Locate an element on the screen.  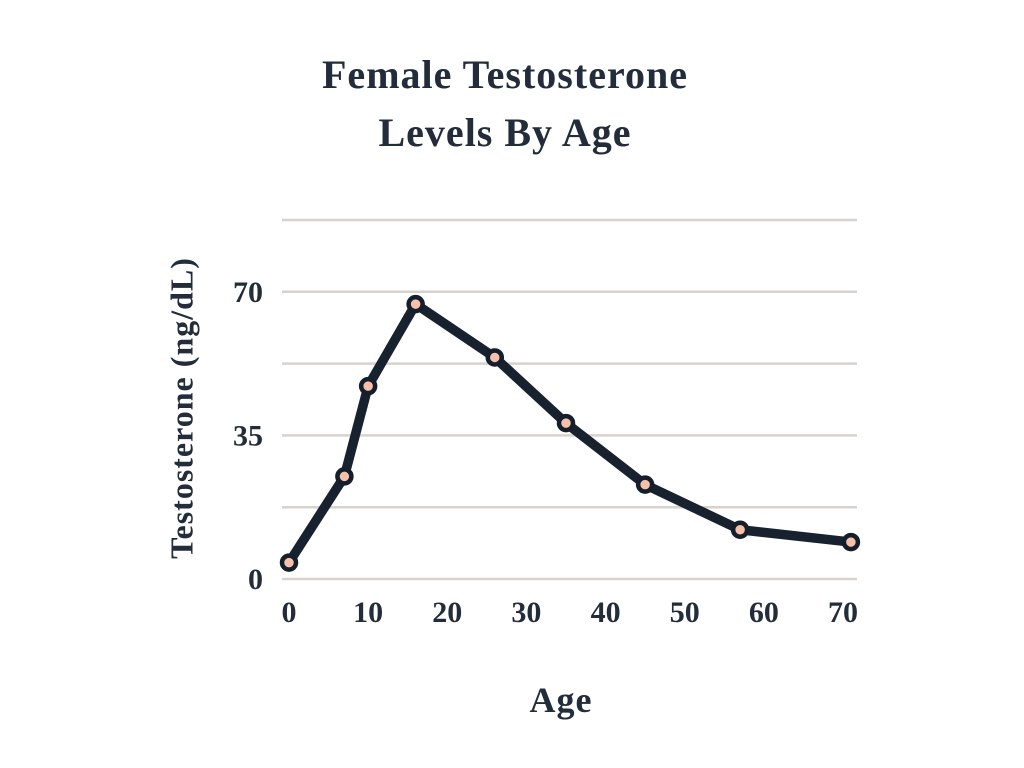
x-tick-label: 60 is located at coordinates (764, 612).